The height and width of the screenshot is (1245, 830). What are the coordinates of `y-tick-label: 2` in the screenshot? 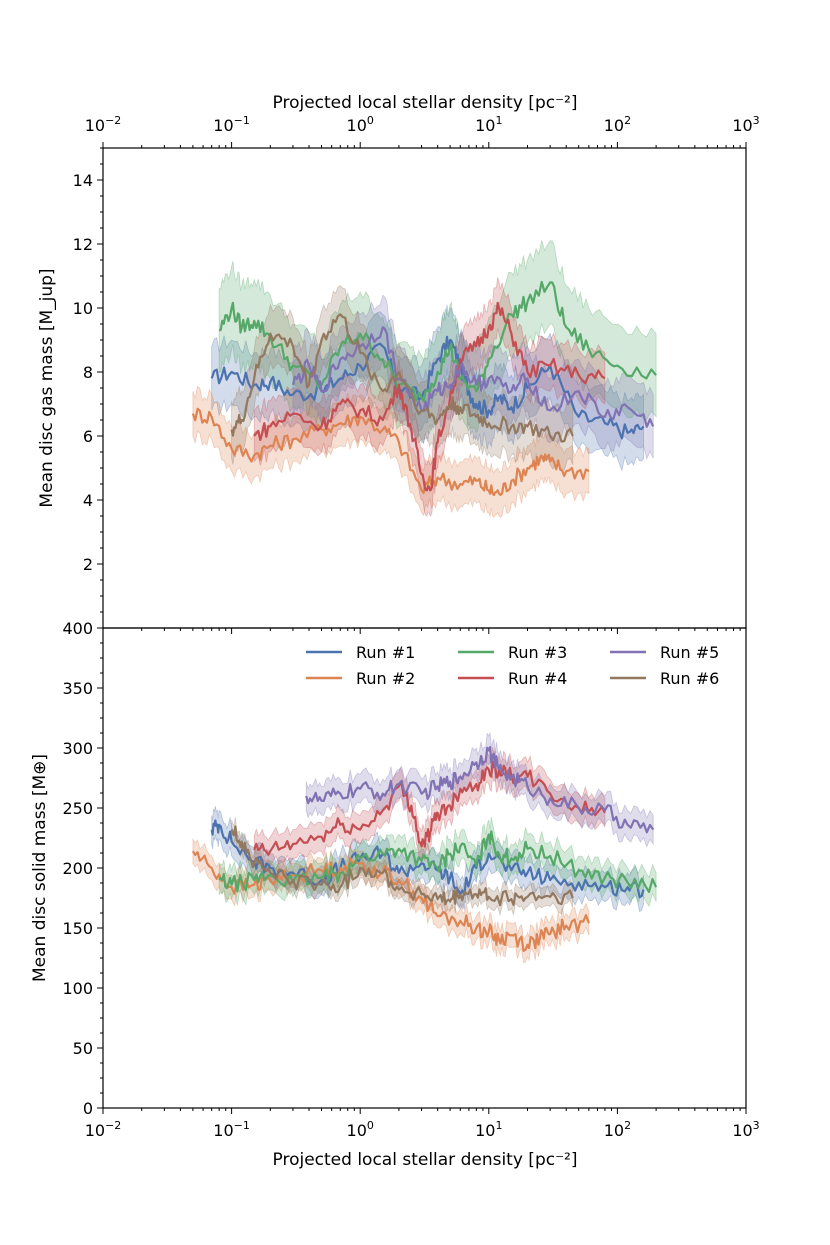 It's located at (88, 564).